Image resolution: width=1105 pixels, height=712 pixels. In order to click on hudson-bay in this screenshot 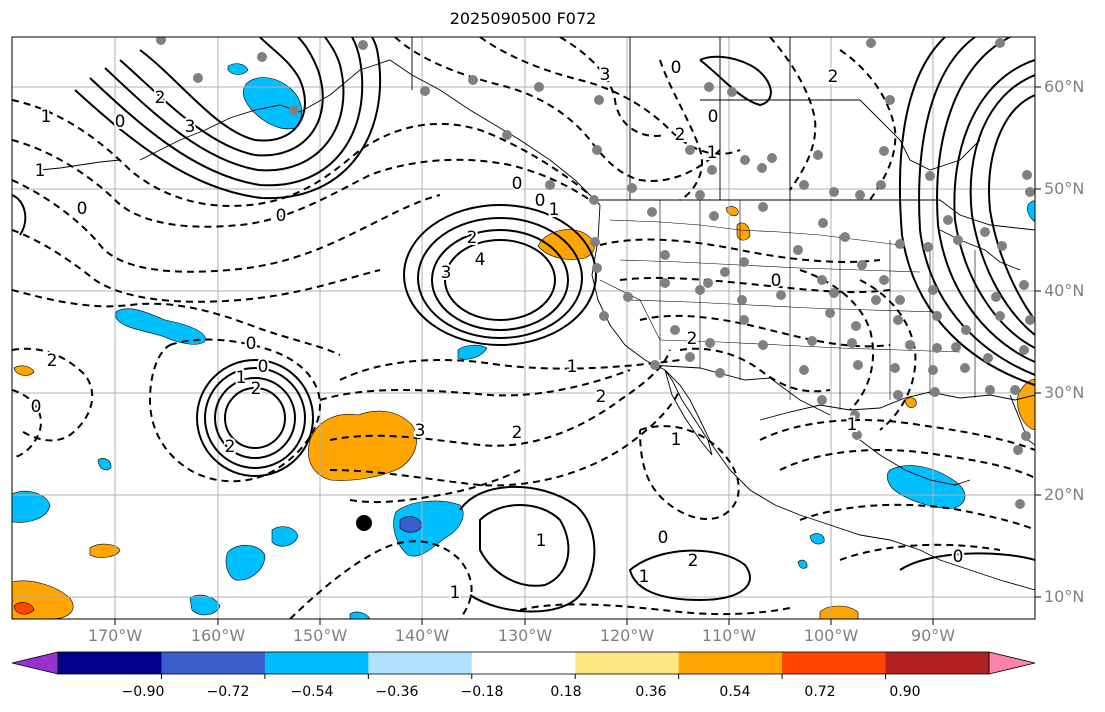, I will do `click(920, 135)`.